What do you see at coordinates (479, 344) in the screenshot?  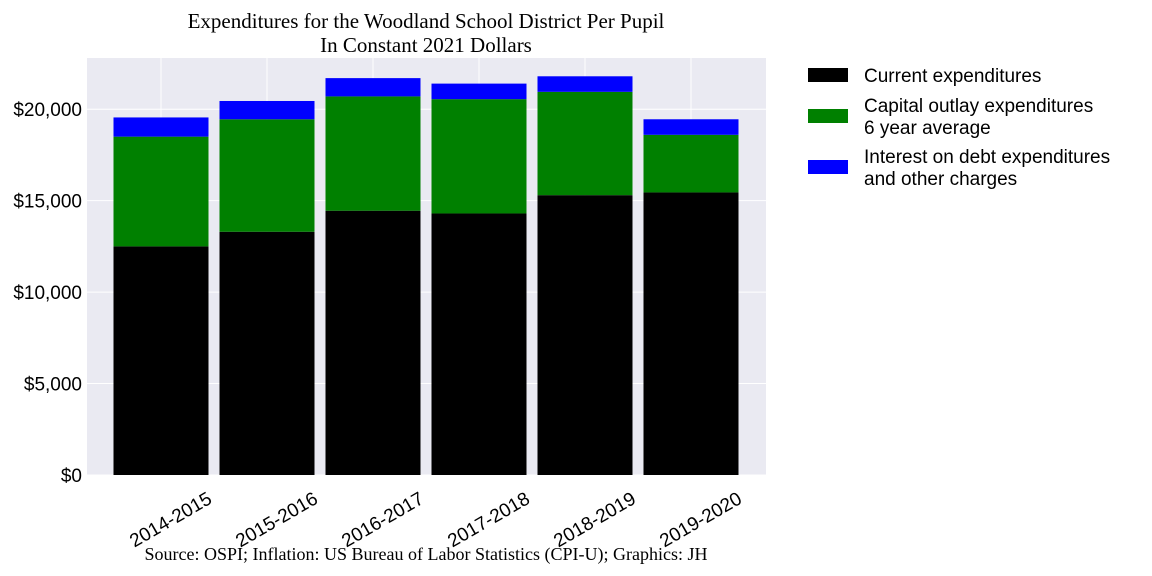 I see `bar-segment-0-2017-2018` at bounding box center [479, 344].